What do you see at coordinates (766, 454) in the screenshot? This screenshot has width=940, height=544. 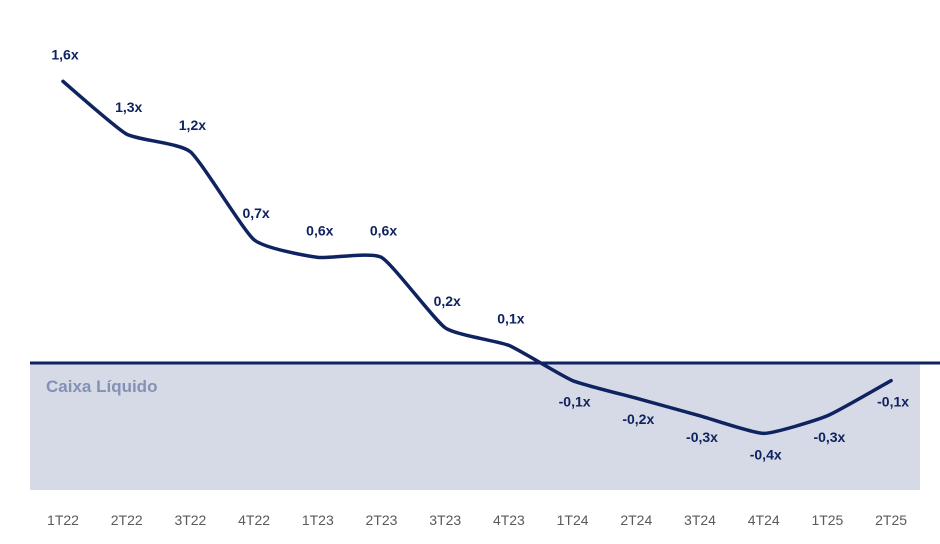 I see `data-label: -0,4x` at bounding box center [766, 454].